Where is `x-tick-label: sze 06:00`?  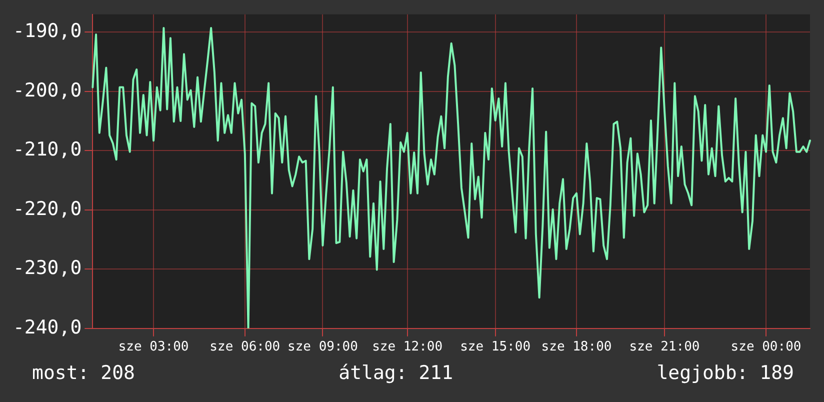 x-tick-label: sze 06:00 is located at coordinates (245, 347).